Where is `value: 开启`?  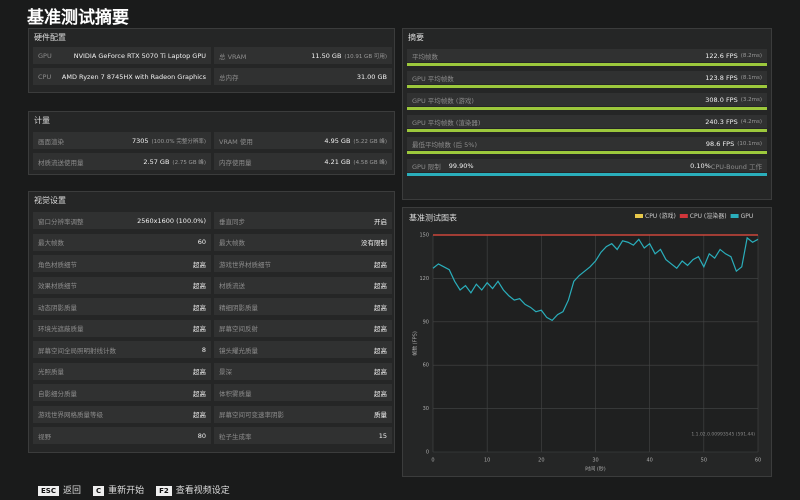 value: 开启 is located at coordinates (380, 221).